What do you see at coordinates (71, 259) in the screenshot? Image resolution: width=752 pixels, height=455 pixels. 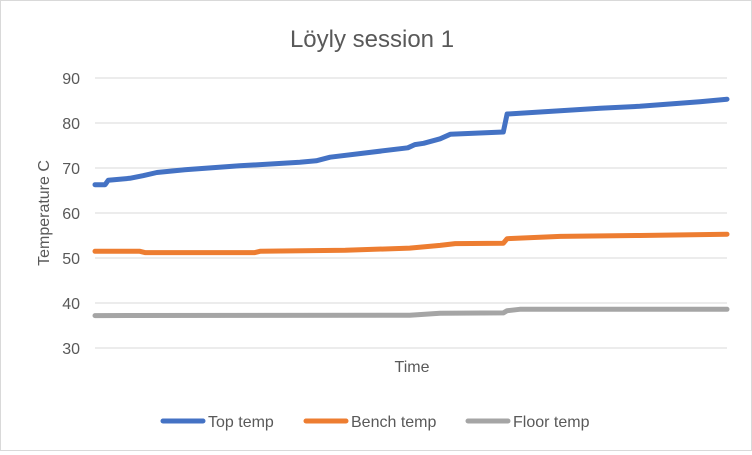 I see `y-tick-label: 50` at bounding box center [71, 259].